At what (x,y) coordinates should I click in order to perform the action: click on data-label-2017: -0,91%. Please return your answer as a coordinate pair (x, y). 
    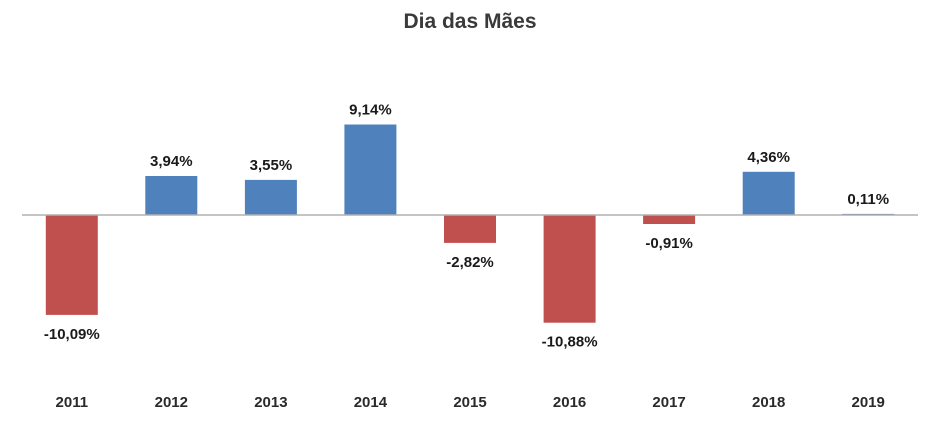
    Looking at the image, I should click on (669, 243).